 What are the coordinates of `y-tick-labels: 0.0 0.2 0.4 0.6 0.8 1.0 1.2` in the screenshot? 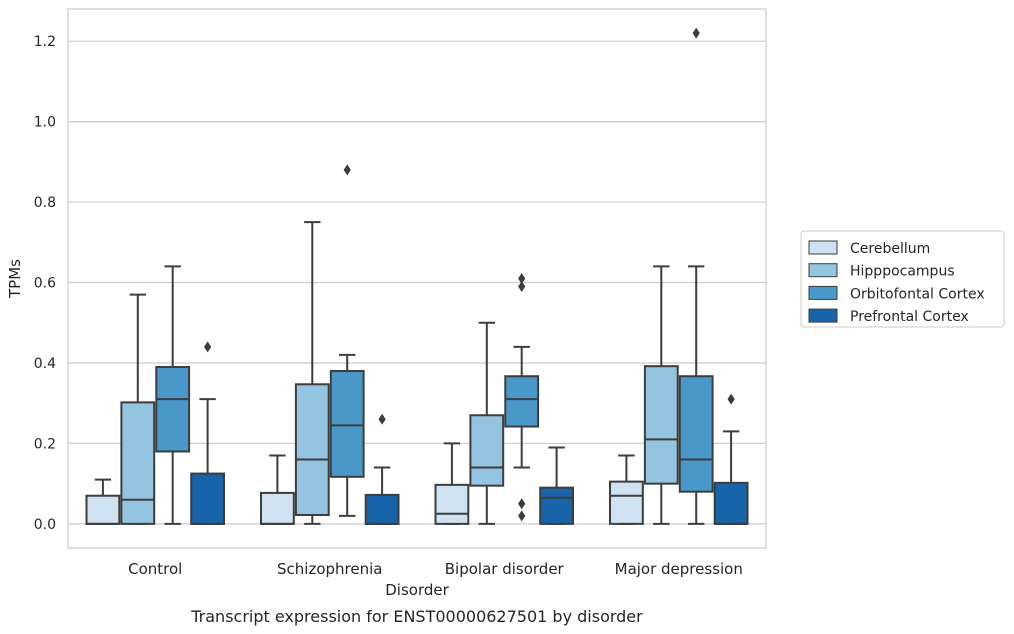 It's located at (45, 283).